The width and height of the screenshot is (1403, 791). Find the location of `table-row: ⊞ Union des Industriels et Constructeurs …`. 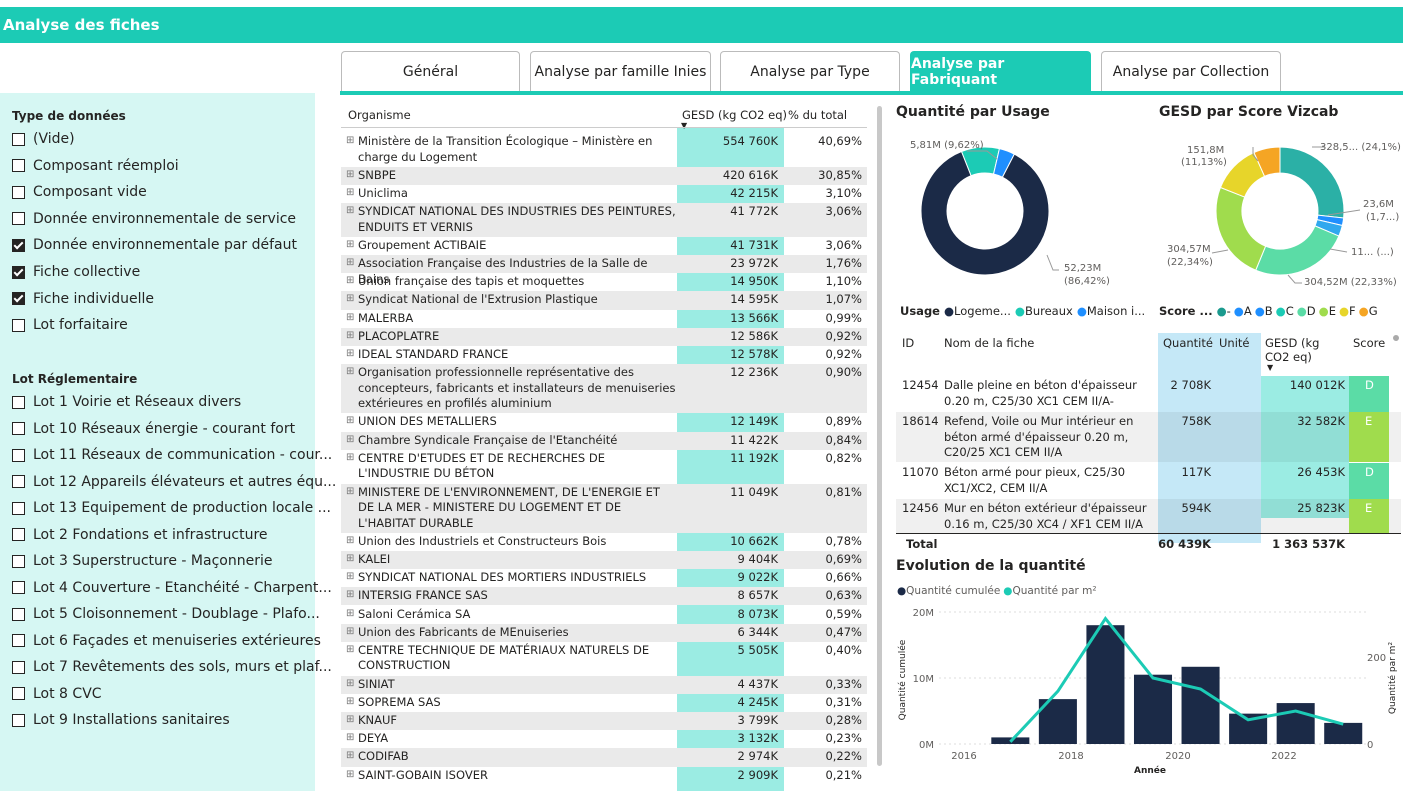

table-row: ⊞ Union des Industriels et Constructeurs … is located at coordinates (604, 542).